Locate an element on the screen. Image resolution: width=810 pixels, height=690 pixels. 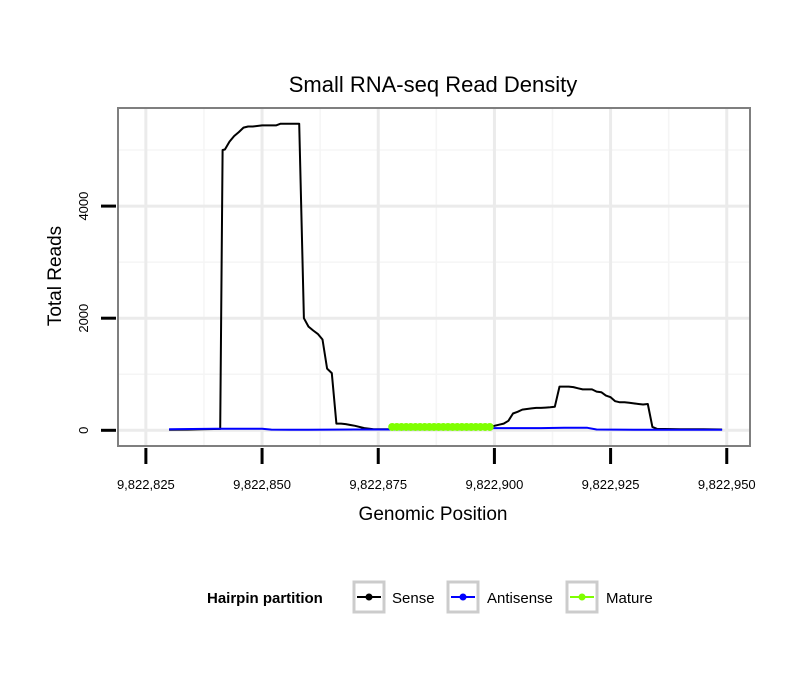
legend-title: Hairpin partition is located at coordinates (265, 598).